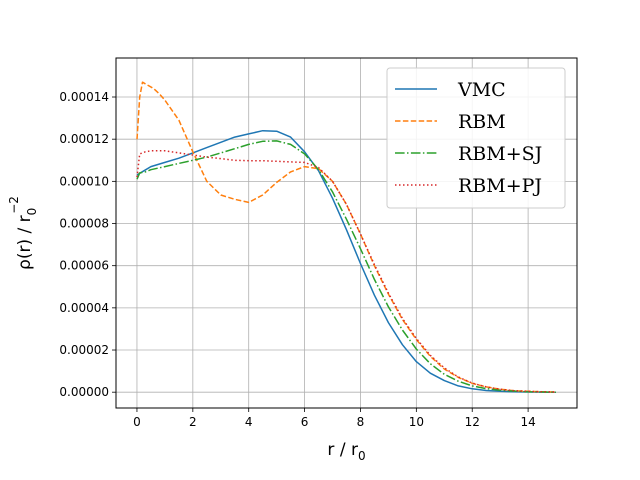 The image size is (640, 480). I want to click on x-tick-label: 0, so click(137, 422).